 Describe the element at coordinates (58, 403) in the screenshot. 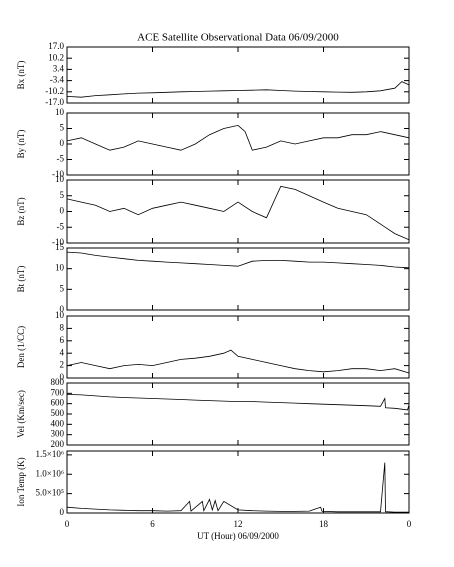

I see `y-tick-label: 600` at that location.